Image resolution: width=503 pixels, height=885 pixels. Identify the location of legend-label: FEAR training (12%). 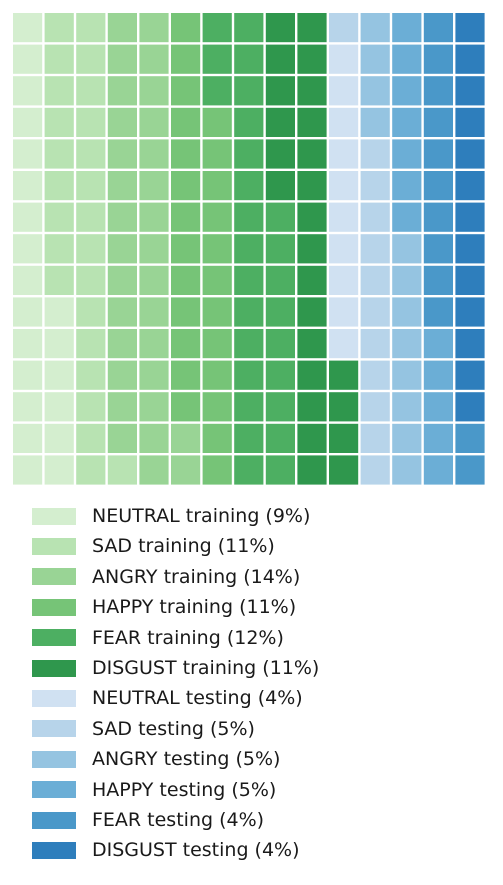
(188, 637).